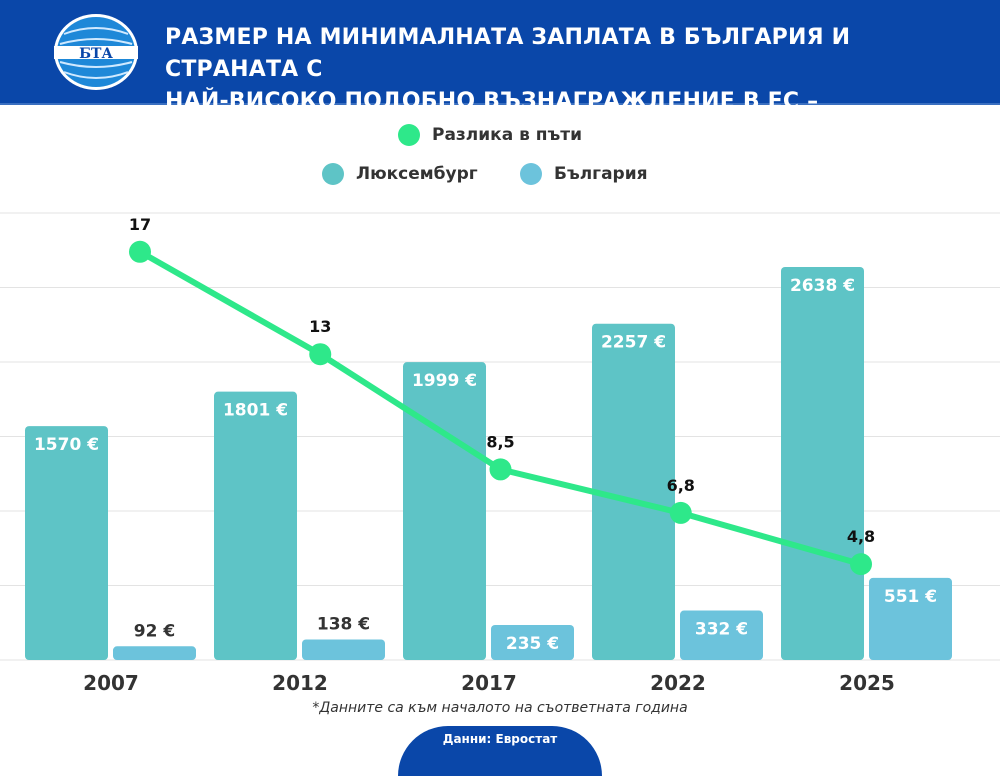 This screenshot has height=776, width=1000. Describe the element at coordinates (320, 326) in the screenshot. I see `difference-label: 13` at that location.